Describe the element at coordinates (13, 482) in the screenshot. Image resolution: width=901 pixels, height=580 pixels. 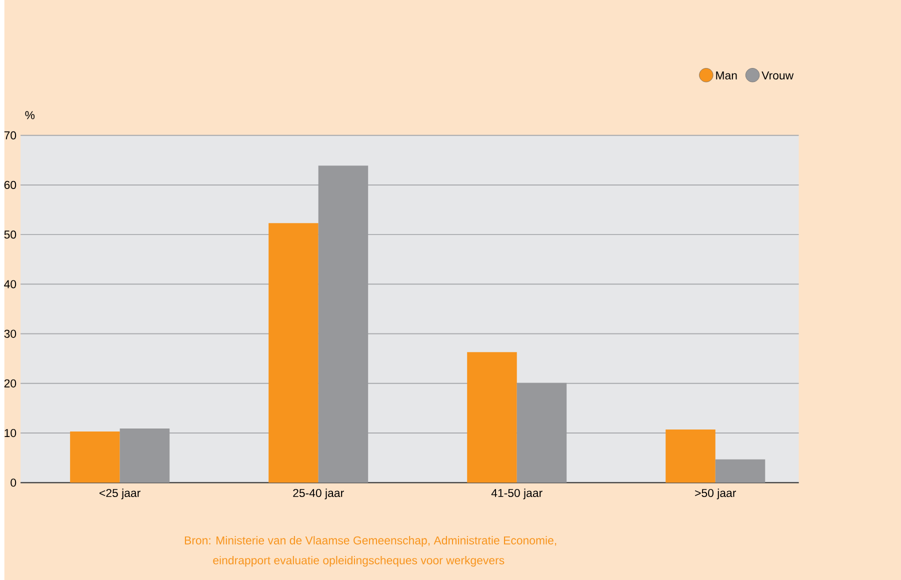
I see `y-tick-label: 0` at that location.